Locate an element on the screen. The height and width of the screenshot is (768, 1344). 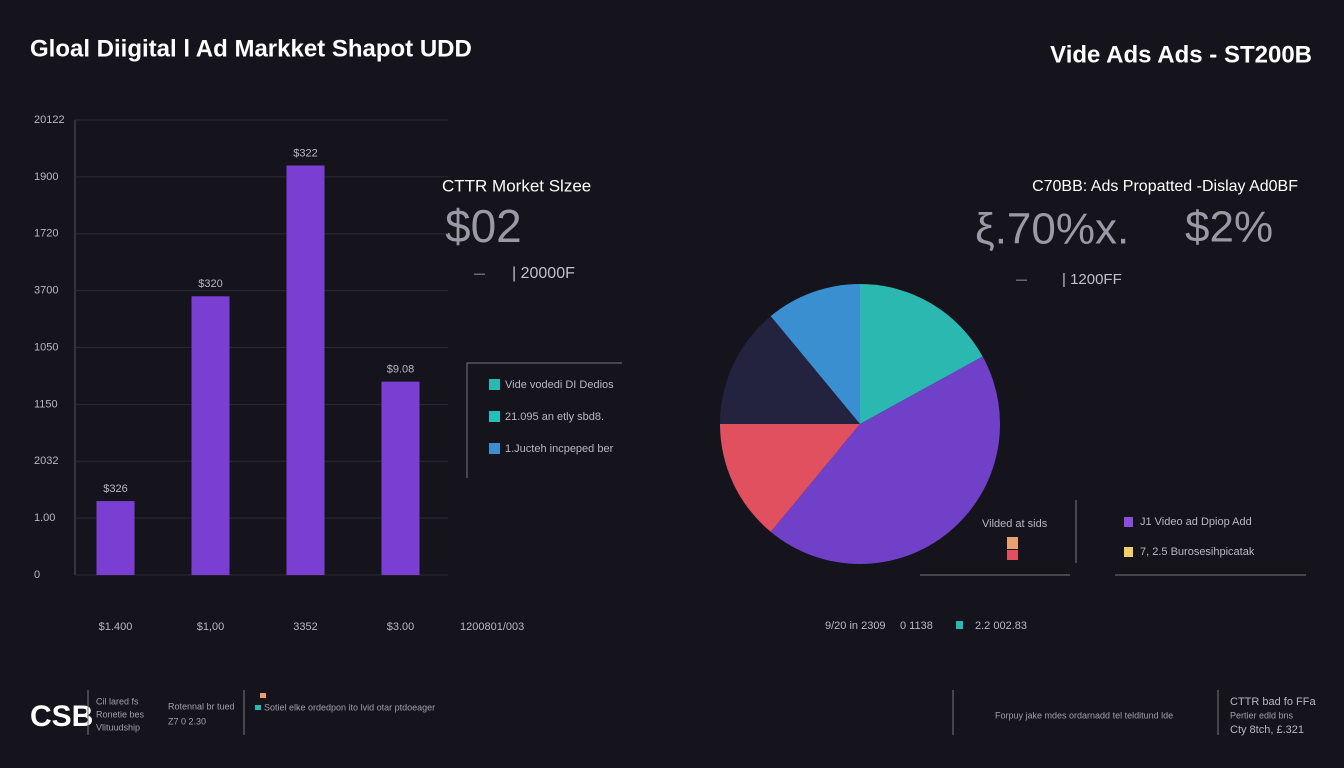
legend-label: 7, 2.5 Burosesihpicatak is located at coordinates (1197, 552).